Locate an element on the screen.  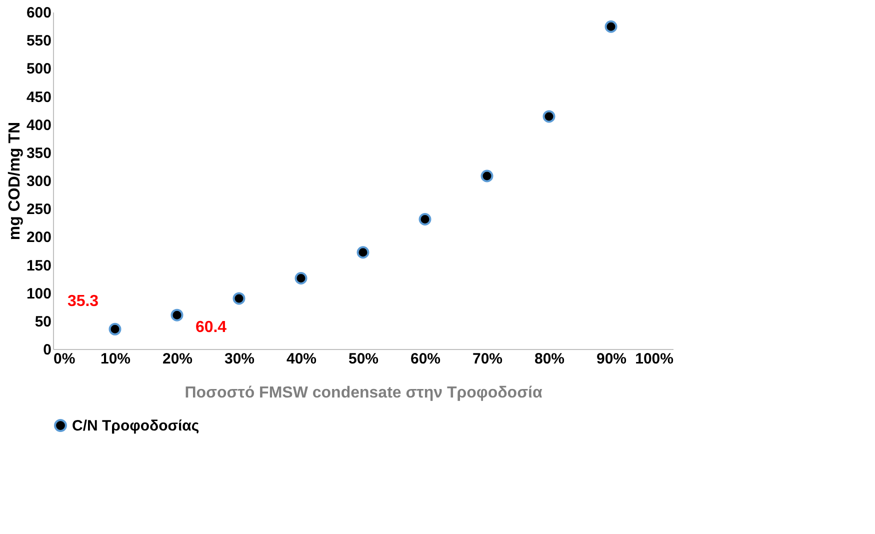
x-tick-label: 60% is located at coordinates (425, 359).